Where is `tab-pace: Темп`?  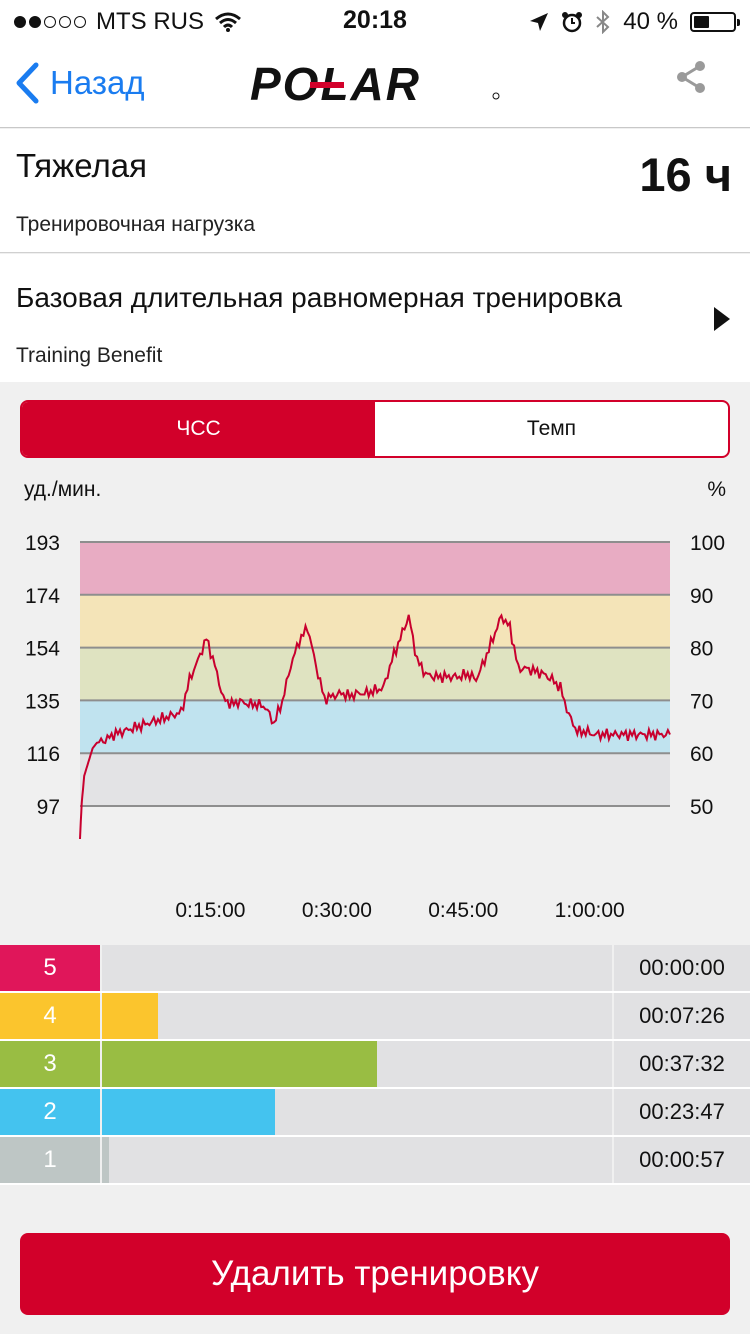
tab-pace: Темп is located at coordinates (551, 428).